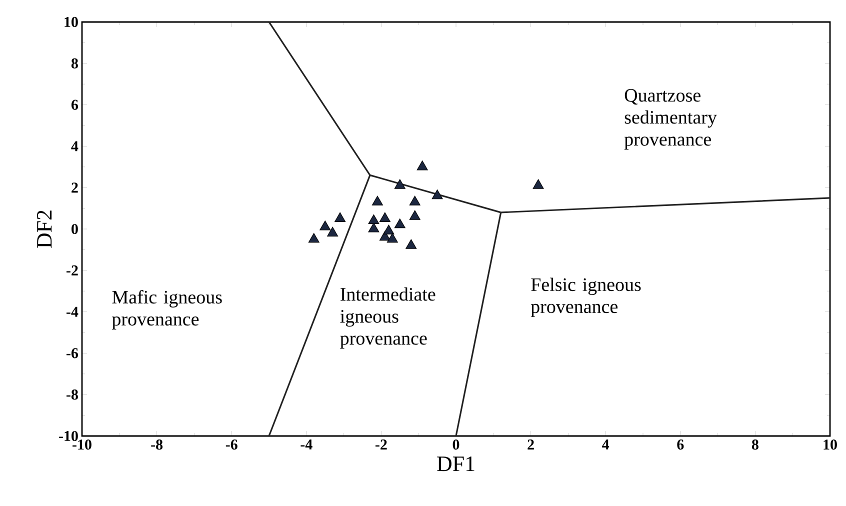 This screenshot has width=846, height=506. I want to click on x-tick-label: 6, so click(680, 445).